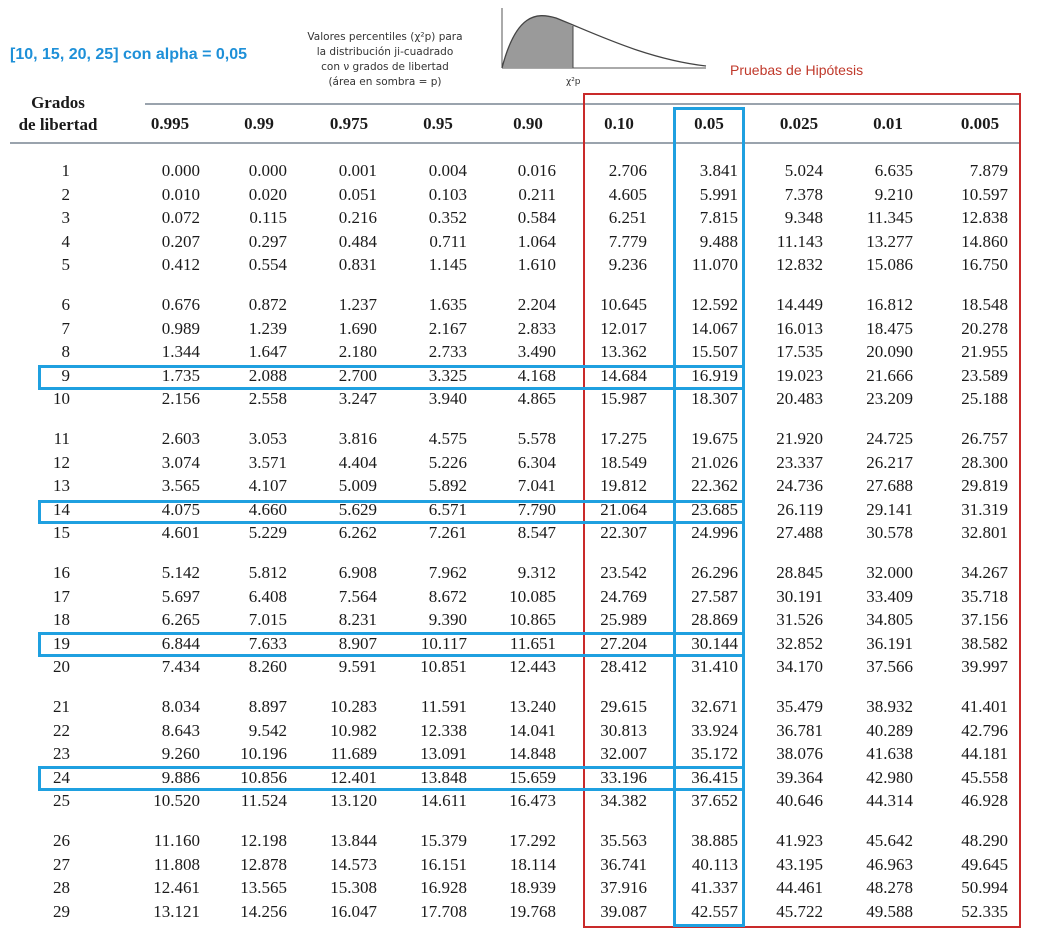 This screenshot has width=1037, height=935. Describe the element at coordinates (267, 462) in the screenshot. I see `table-cell: 3.571` at that location.